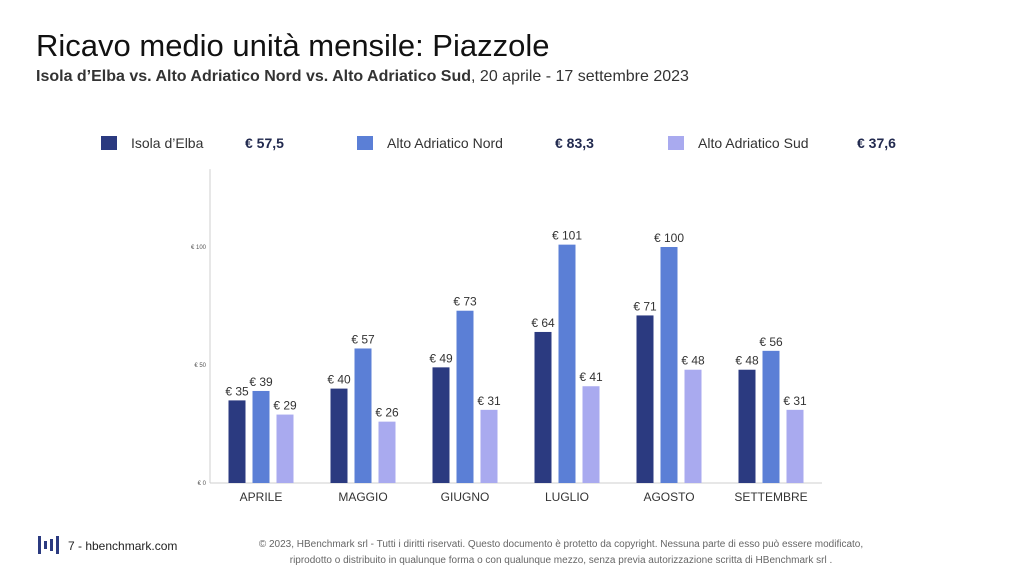 This screenshot has height=576, width=1024. What do you see at coordinates (362, 497) in the screenshot?
I see `x-tick-label: MAGGIO` at bounding box center [362, 497].